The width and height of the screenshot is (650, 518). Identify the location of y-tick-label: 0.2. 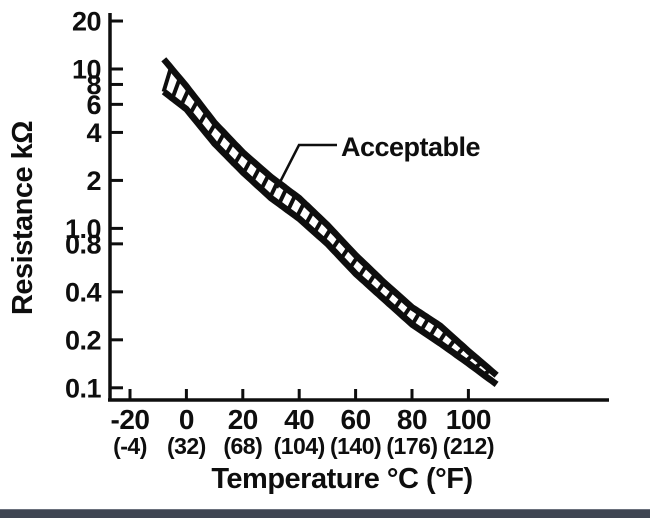
(83, 340).